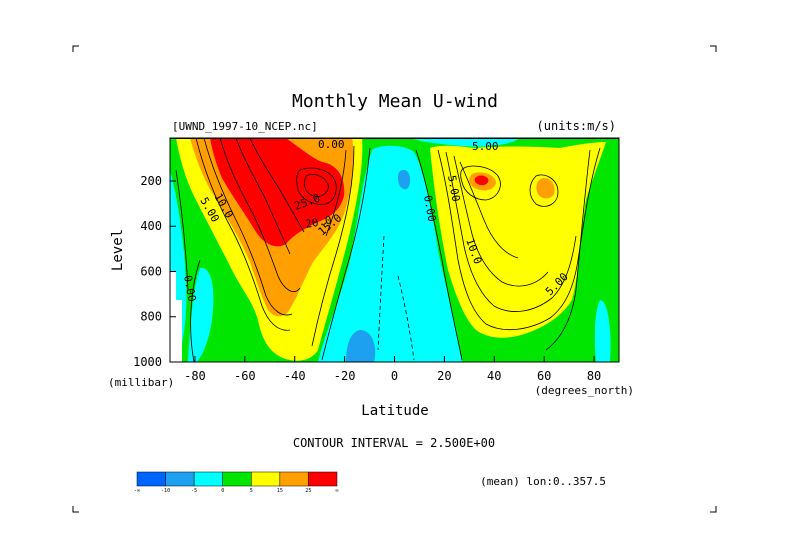 This screenshot has width=789, height=558. What do you see at coordinates (318, 222) in the screenshot?
I see `contour-label: 20.0` at bounding box center [318, 222].